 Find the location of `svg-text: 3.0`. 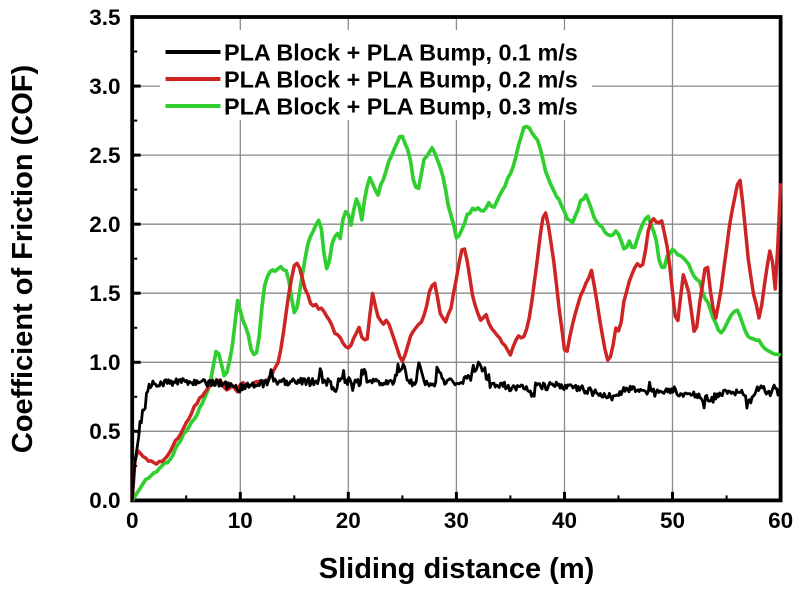

svg-text: 3.0 is located at coordinates (104, 86).